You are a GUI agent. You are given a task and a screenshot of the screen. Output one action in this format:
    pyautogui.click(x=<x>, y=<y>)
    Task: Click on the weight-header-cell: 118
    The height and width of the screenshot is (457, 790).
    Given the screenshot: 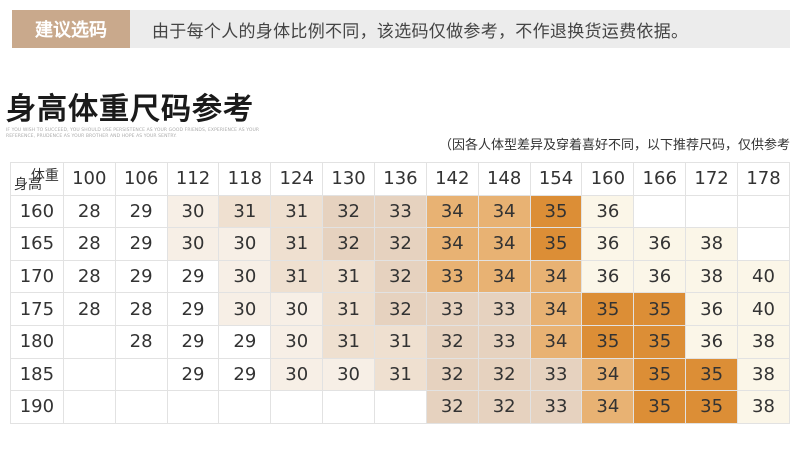 What is the action you would take?
    pyautogui.click(x=245, y=179)
    